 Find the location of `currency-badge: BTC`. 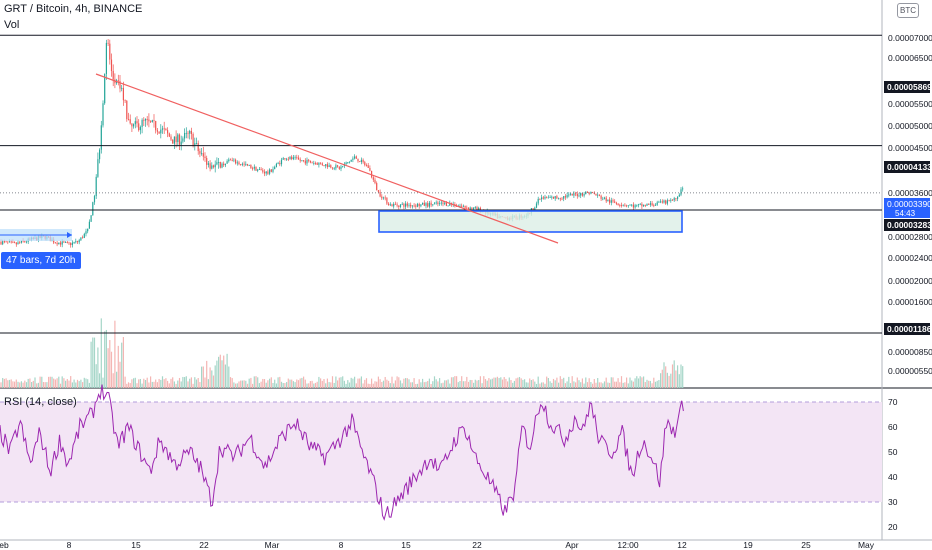

currency-badge: BTC is located at coordinates (908, 10).